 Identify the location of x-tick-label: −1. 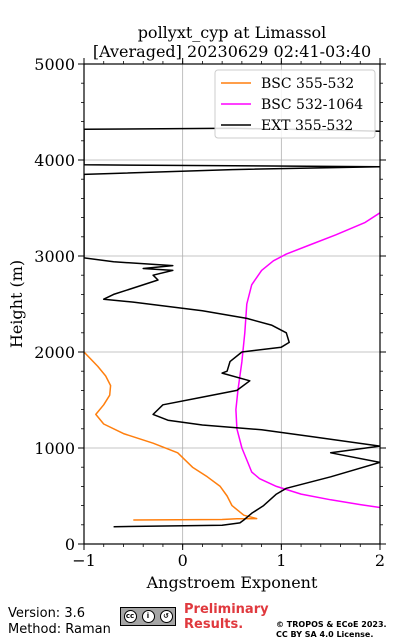
(84, 560).